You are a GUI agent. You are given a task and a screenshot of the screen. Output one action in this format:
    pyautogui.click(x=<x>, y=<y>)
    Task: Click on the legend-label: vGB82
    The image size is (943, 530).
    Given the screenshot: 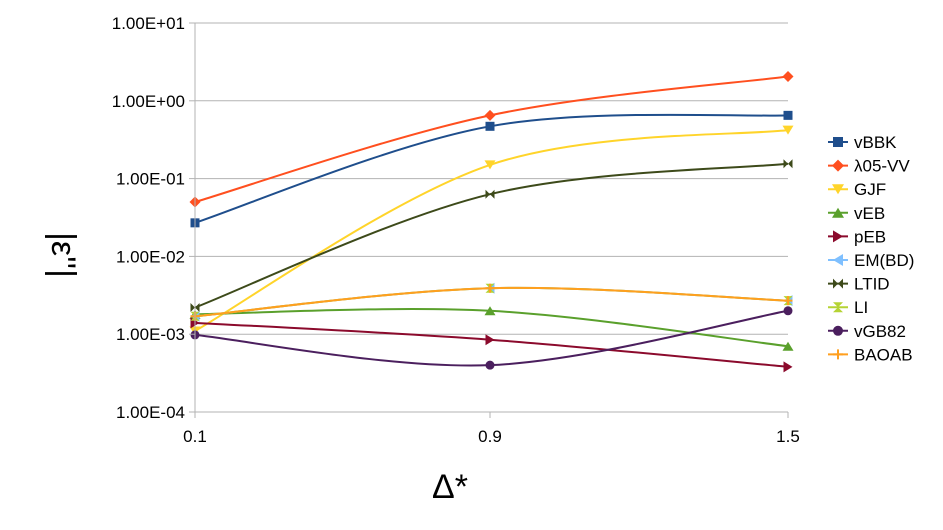 What is the action you would take?
    pyautogui.click(x=880, y=331)
    